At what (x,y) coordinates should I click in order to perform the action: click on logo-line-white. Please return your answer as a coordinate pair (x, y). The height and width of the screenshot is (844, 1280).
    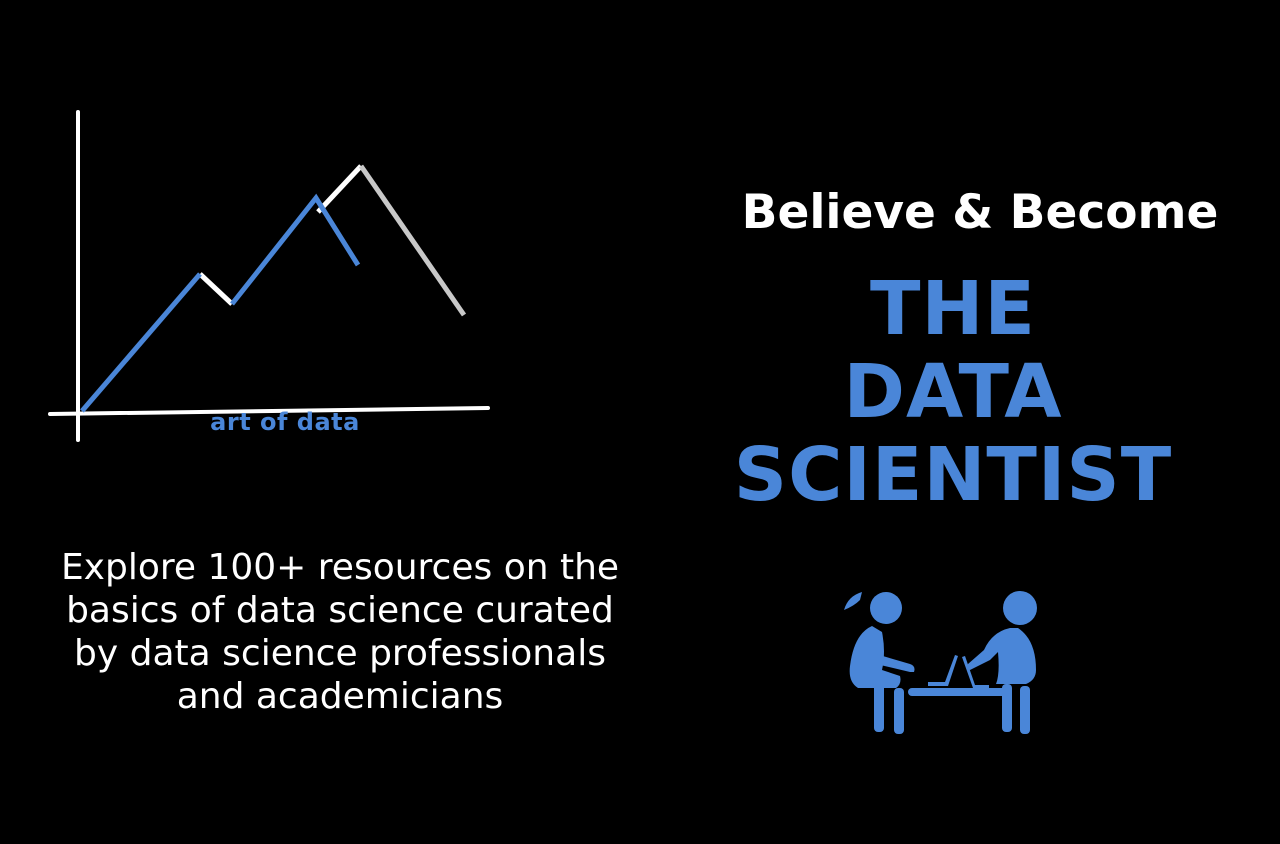
    Looking at the image, I should click on (216, 289).